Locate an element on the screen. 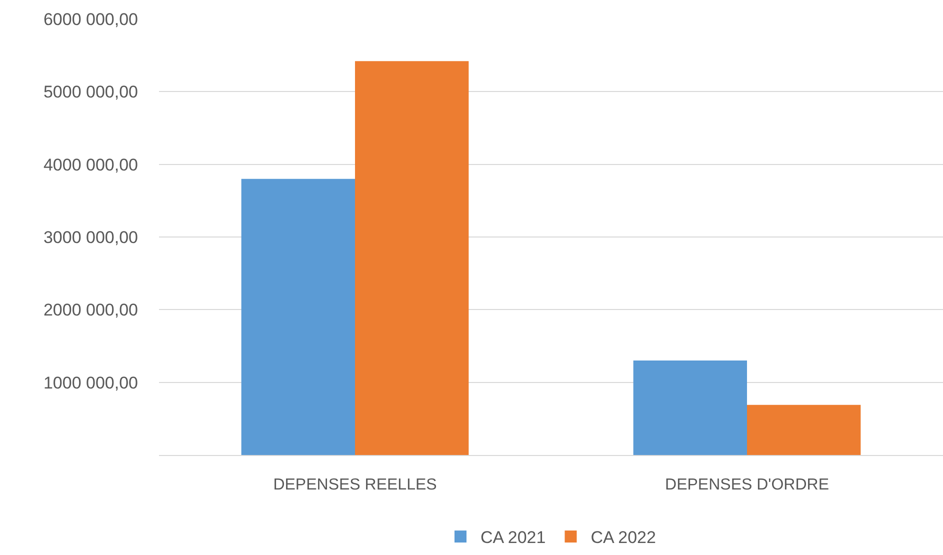  y-tick-label: 3000 000,00 is located at coordinates (90, 237).